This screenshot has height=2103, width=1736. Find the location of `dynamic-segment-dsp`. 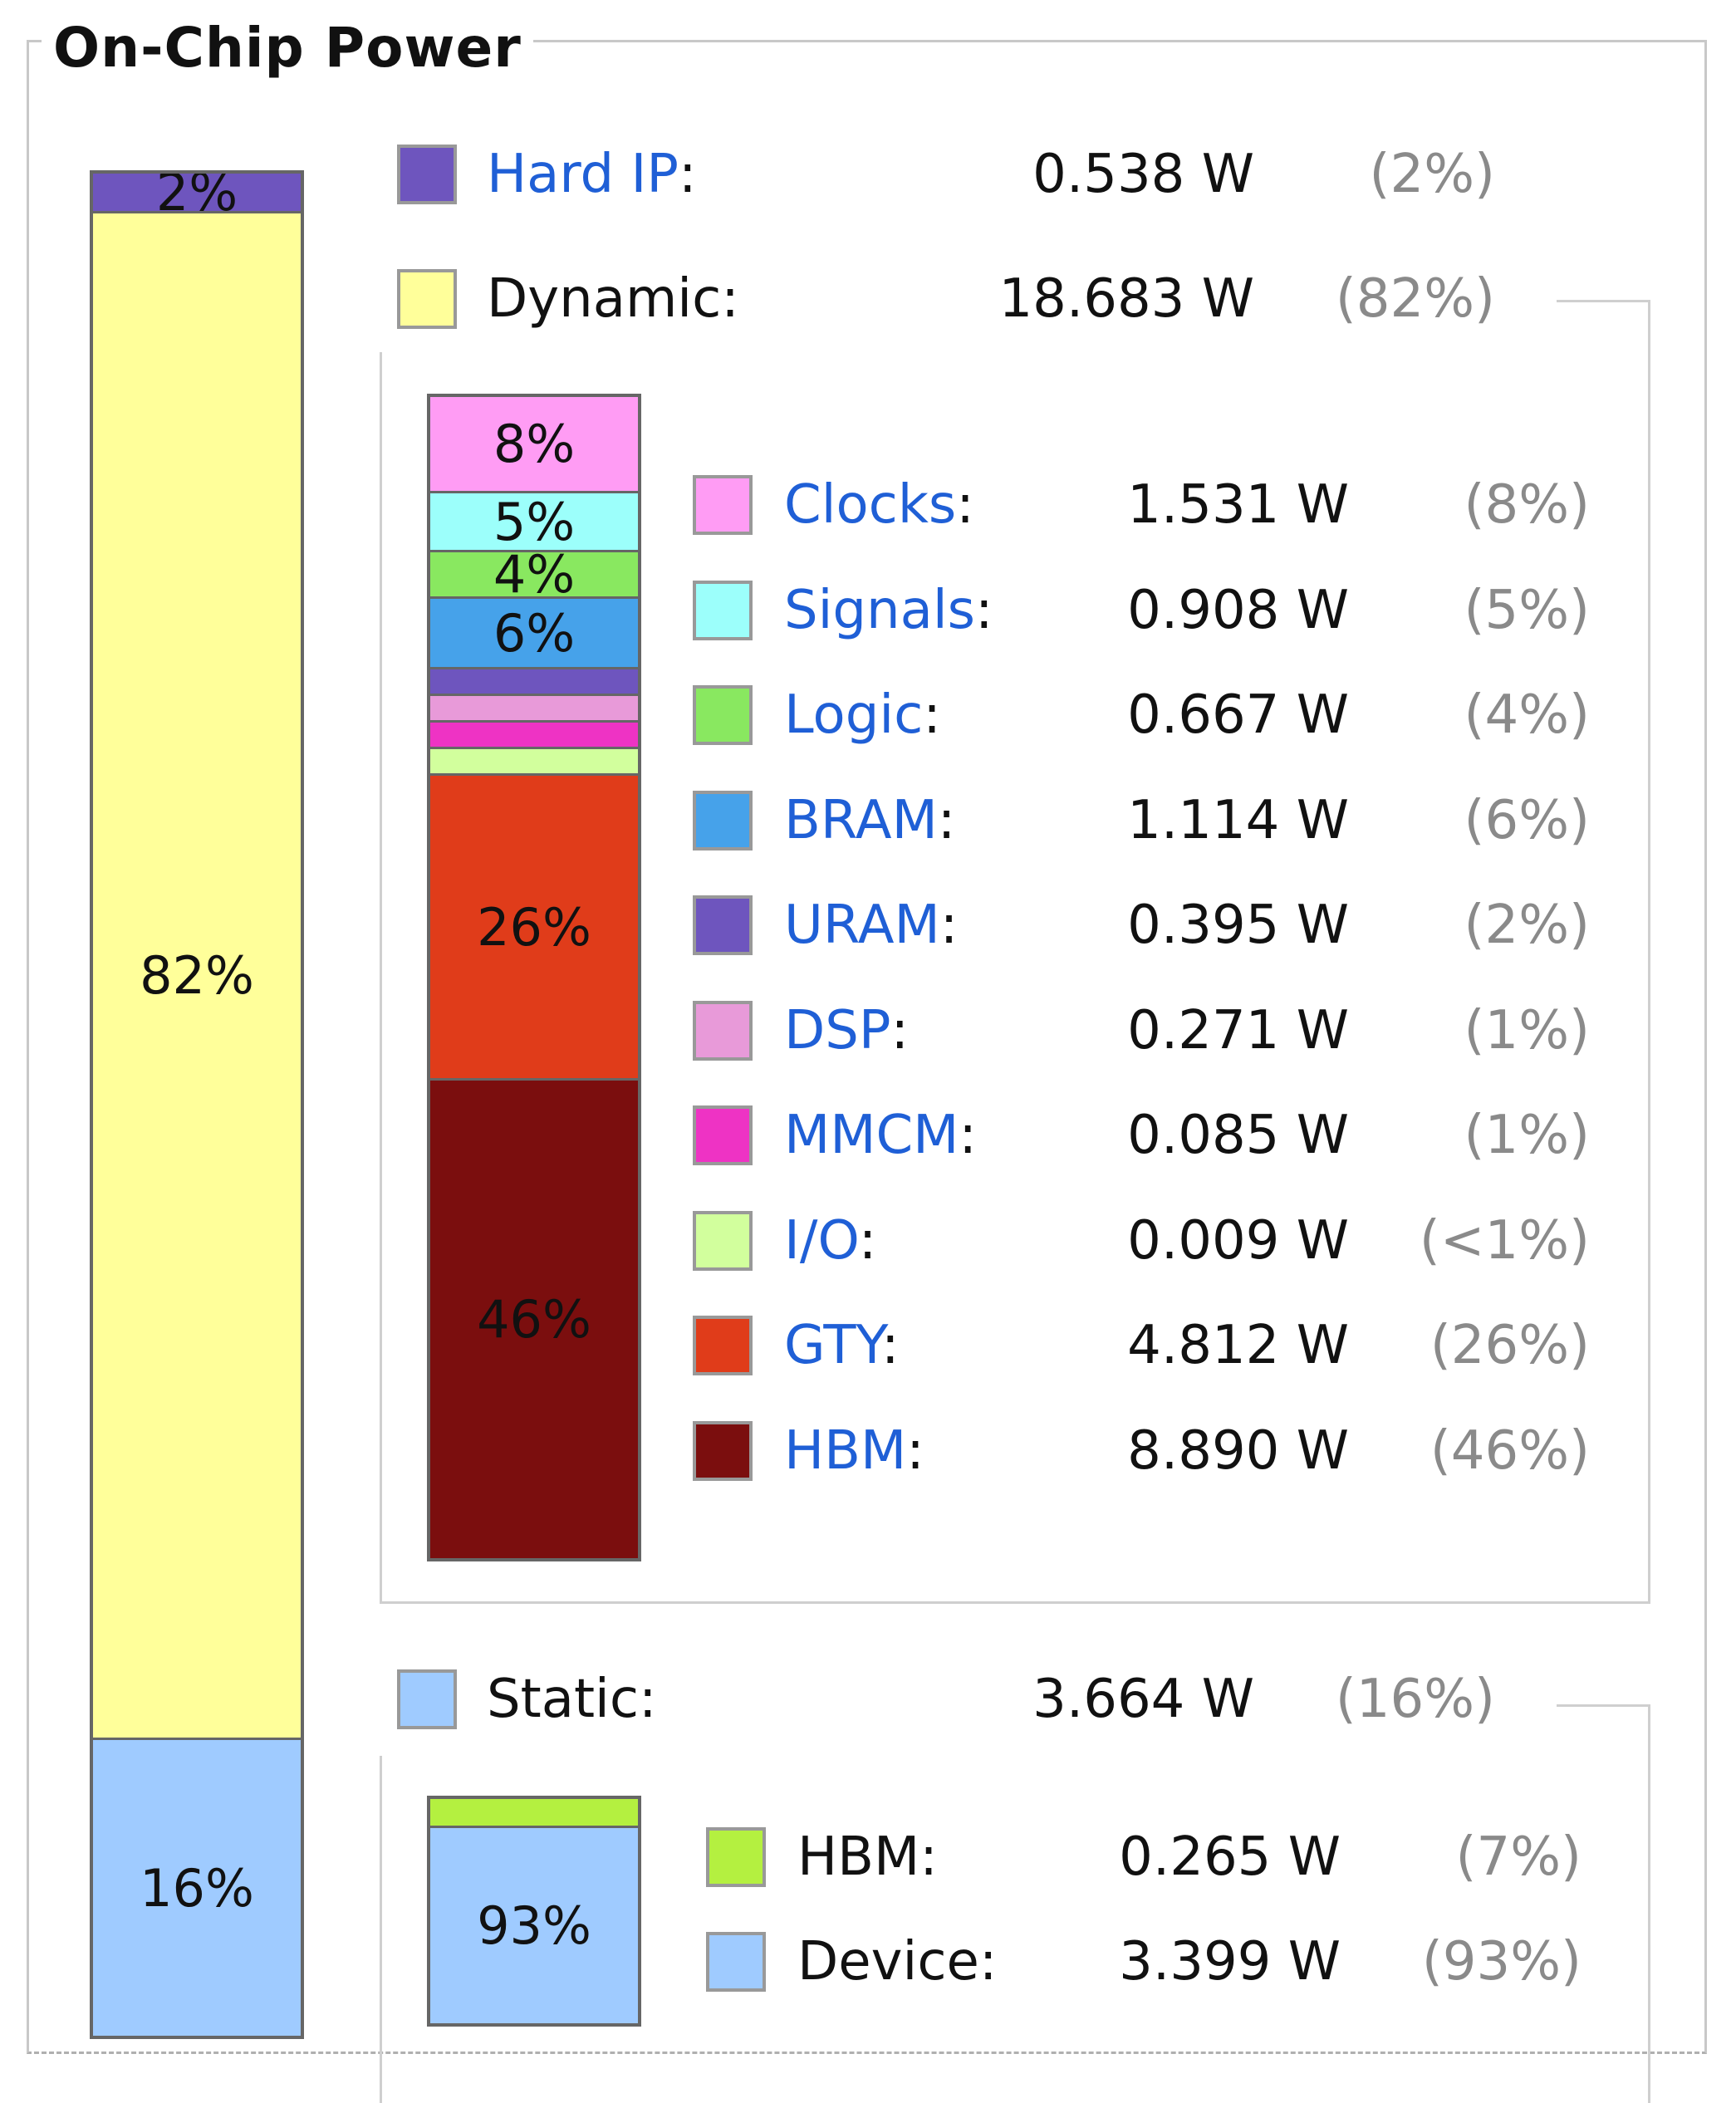

dynamic-segment-dsp is located at coordinates (534, 707).